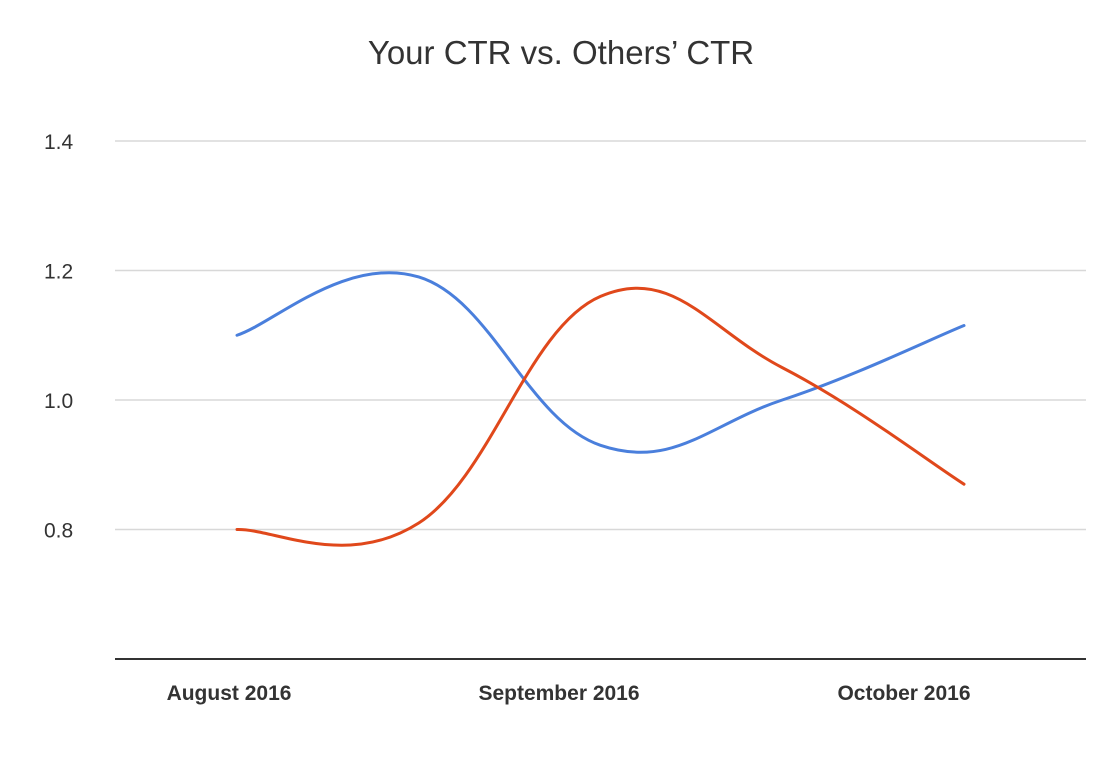 Image resolution: width=1116 pixels, height=758 pixels. What do you see at coordinates (558, 693) in the screenshot?
I see `x-tick-label: September 2016` at bounding box center [558, 693].